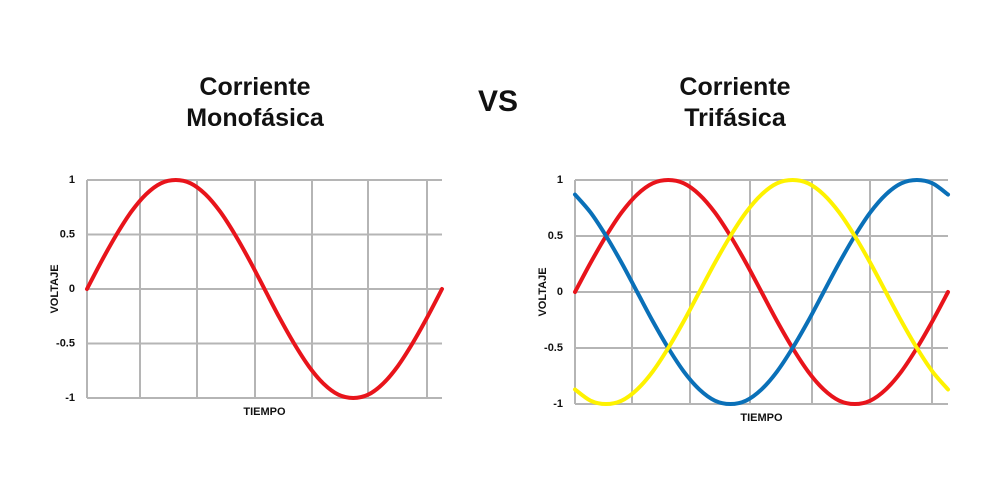 This screenshot has width=1000, height=487. What do you see at coordinates (735, 102) in the screenshot?
I see `chart-title: Corriente Trifásica` at bounding box center [735, 102].